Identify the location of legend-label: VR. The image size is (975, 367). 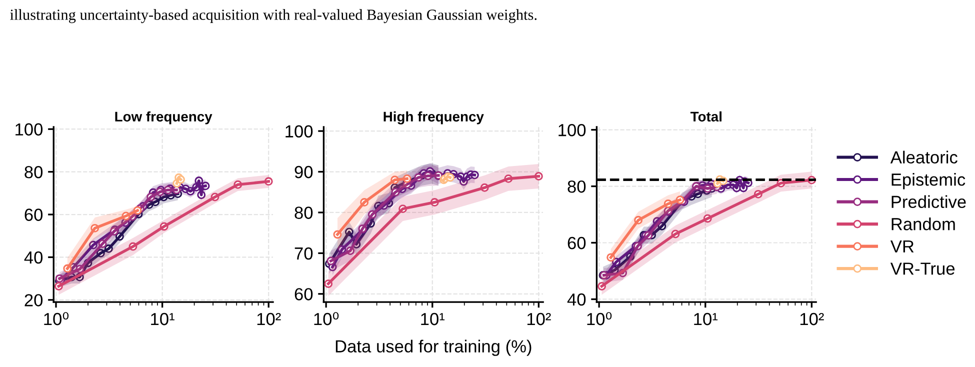
(902, 246).